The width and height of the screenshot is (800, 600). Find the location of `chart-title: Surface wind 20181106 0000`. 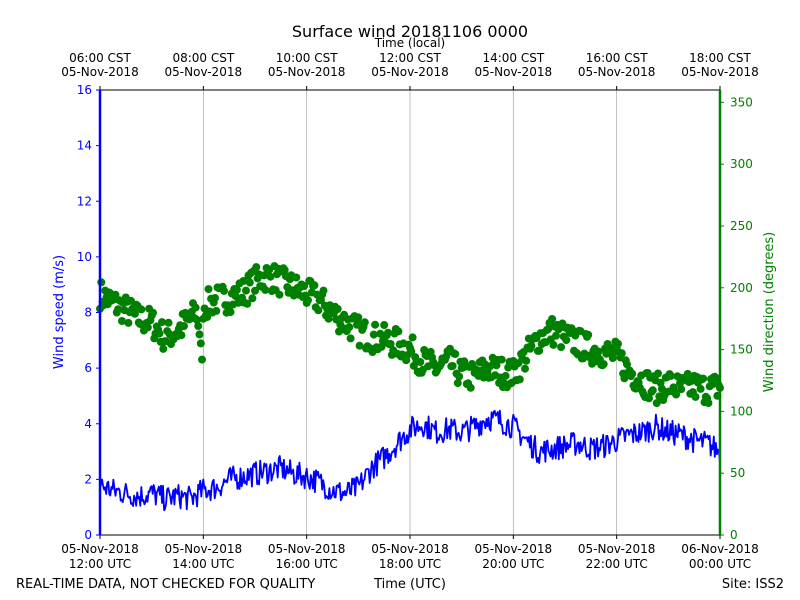

chart-title: Surface wind 20181106 0000 is located at coordinates (410, 31).